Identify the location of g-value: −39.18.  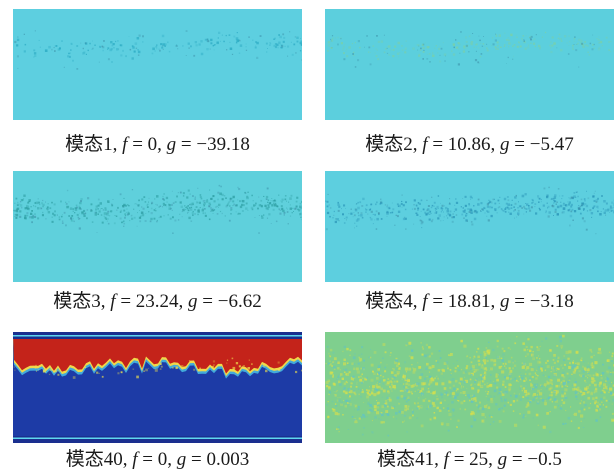
(223, 144).